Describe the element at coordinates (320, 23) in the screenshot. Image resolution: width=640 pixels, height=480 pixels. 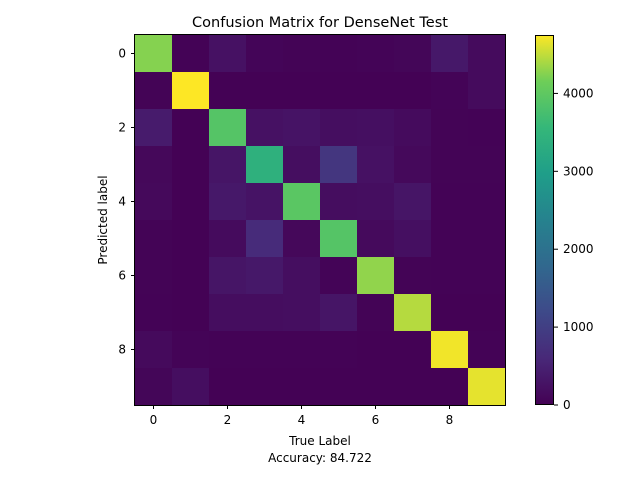
I see `chart-title: Confusion Matrix for DenseNet Test` at that location.